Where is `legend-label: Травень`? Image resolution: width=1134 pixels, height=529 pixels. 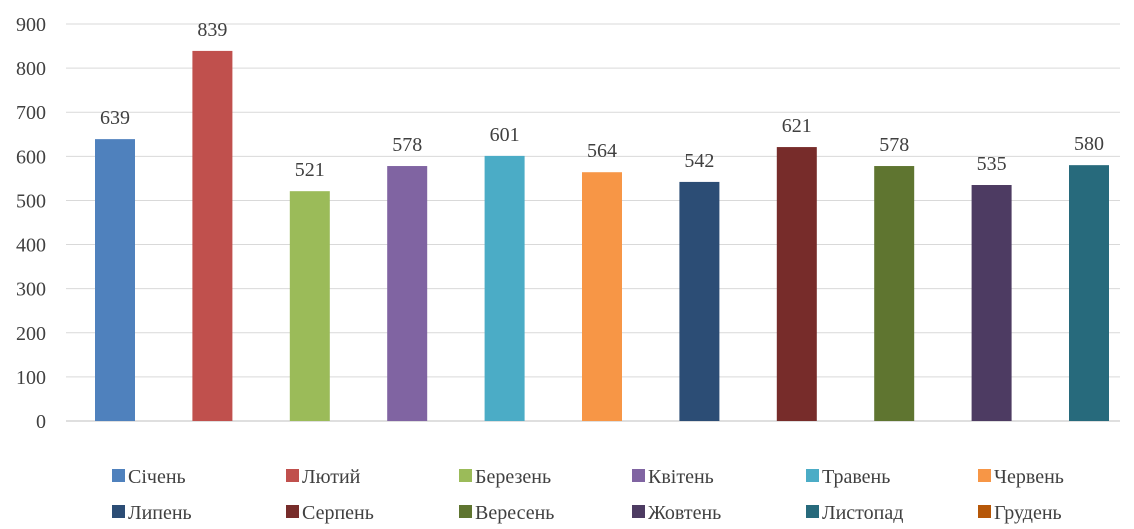
legend-label: Травень is located at coordinates (856, 477).